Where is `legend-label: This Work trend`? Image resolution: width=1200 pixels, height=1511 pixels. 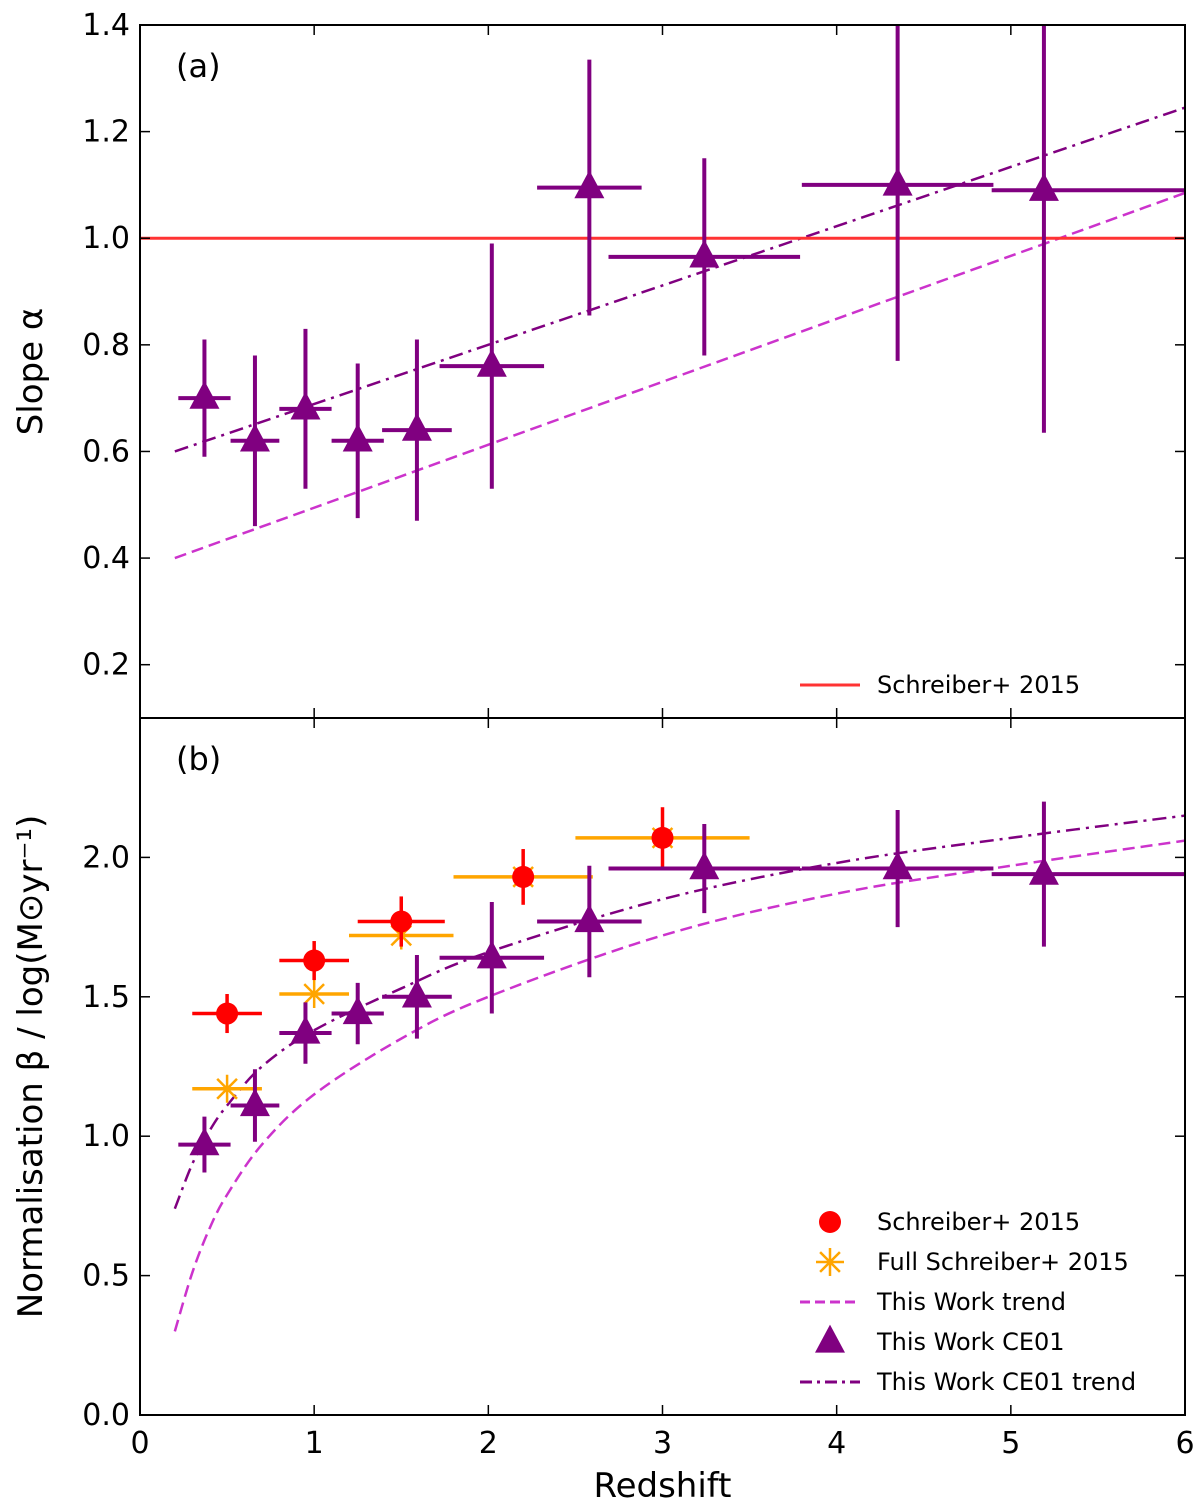 legend-label: This Work trend is located at coordinates (971, 1302).